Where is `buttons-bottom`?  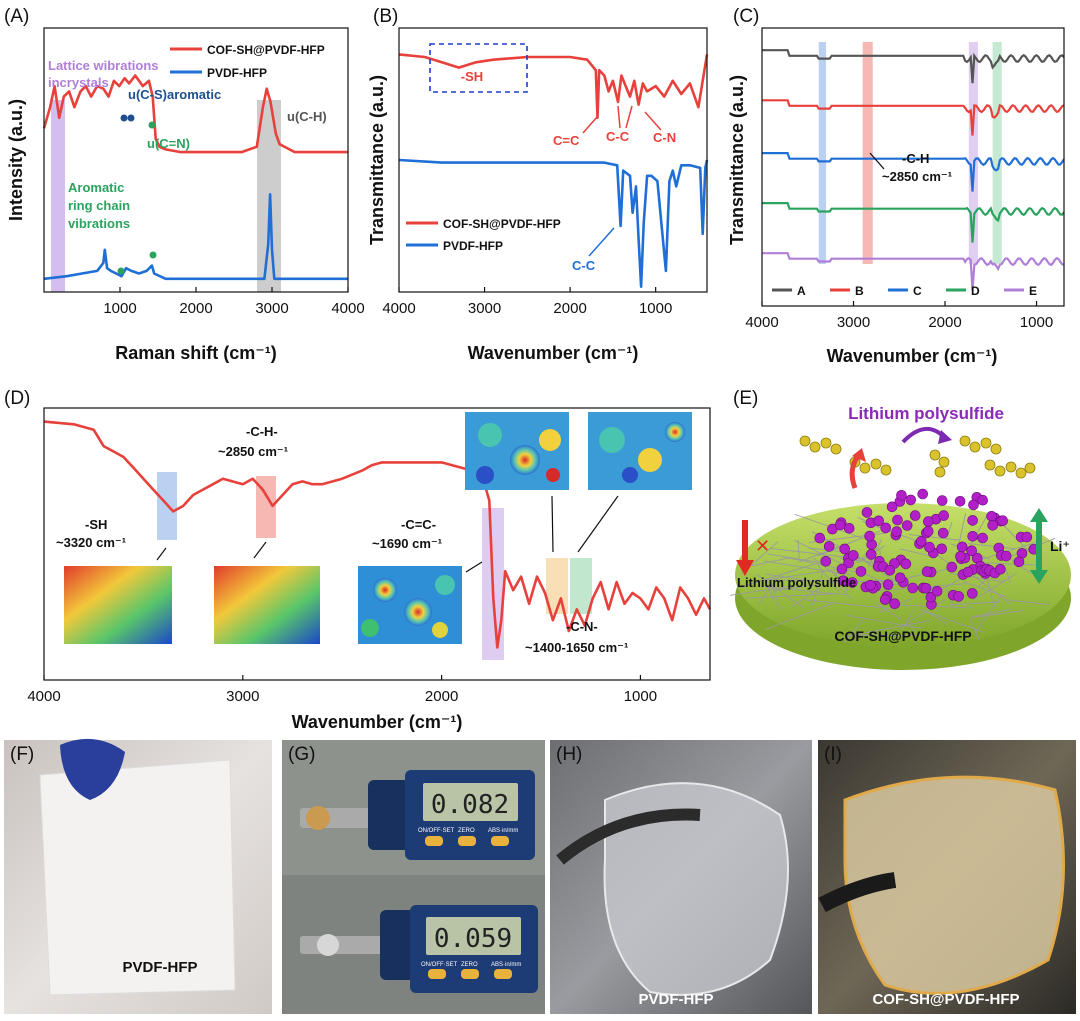 buttons-bottom is located at coordinates (470, 974).